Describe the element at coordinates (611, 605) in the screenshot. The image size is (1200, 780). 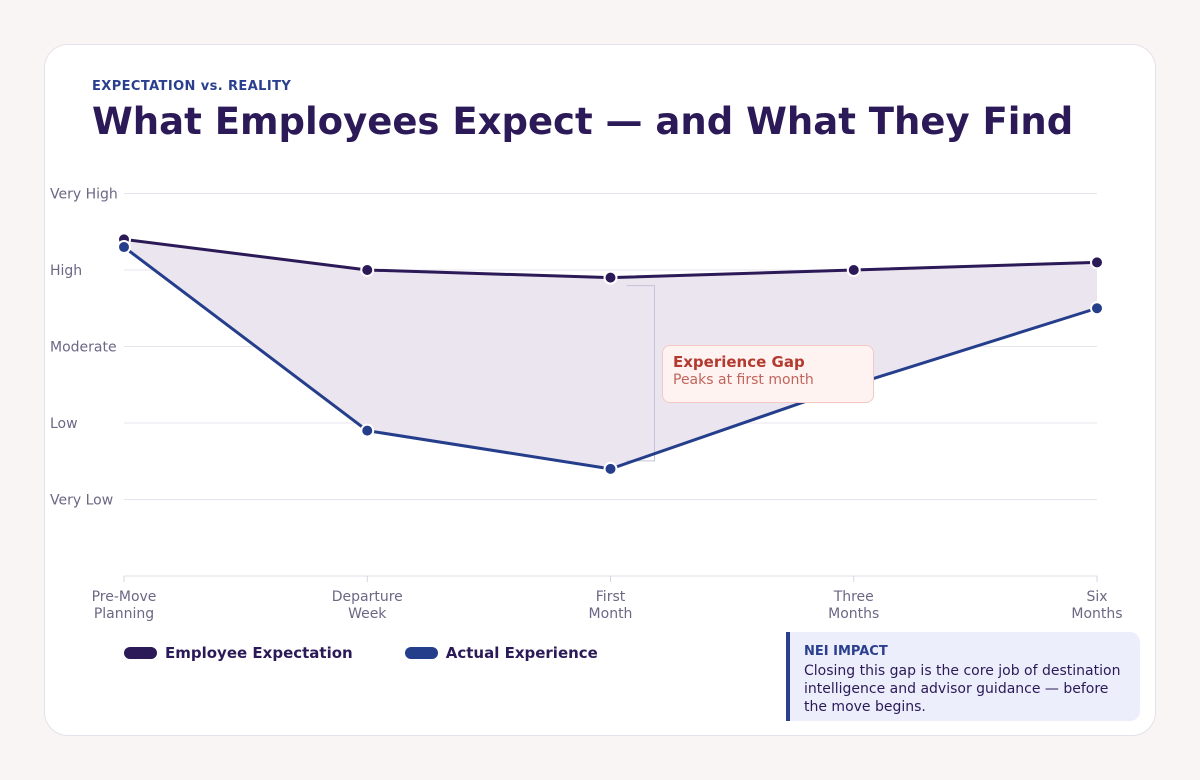
I see `x-tick-label: First Month` at that location.